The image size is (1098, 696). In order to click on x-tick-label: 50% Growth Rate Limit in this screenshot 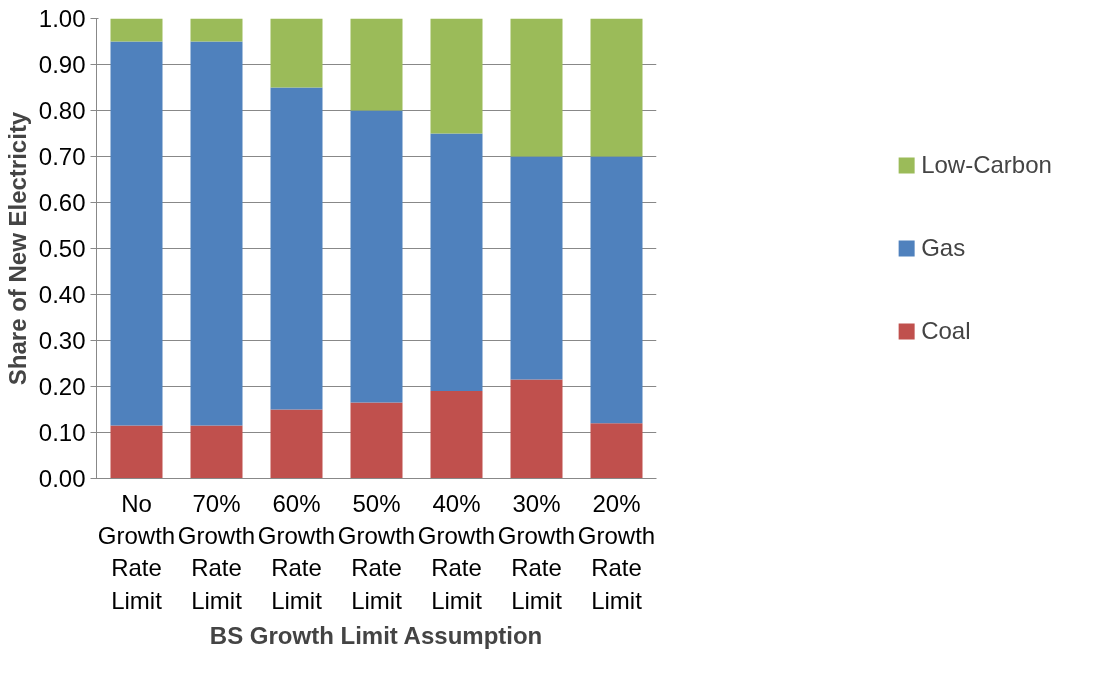, I will do `click(376, 551)`.